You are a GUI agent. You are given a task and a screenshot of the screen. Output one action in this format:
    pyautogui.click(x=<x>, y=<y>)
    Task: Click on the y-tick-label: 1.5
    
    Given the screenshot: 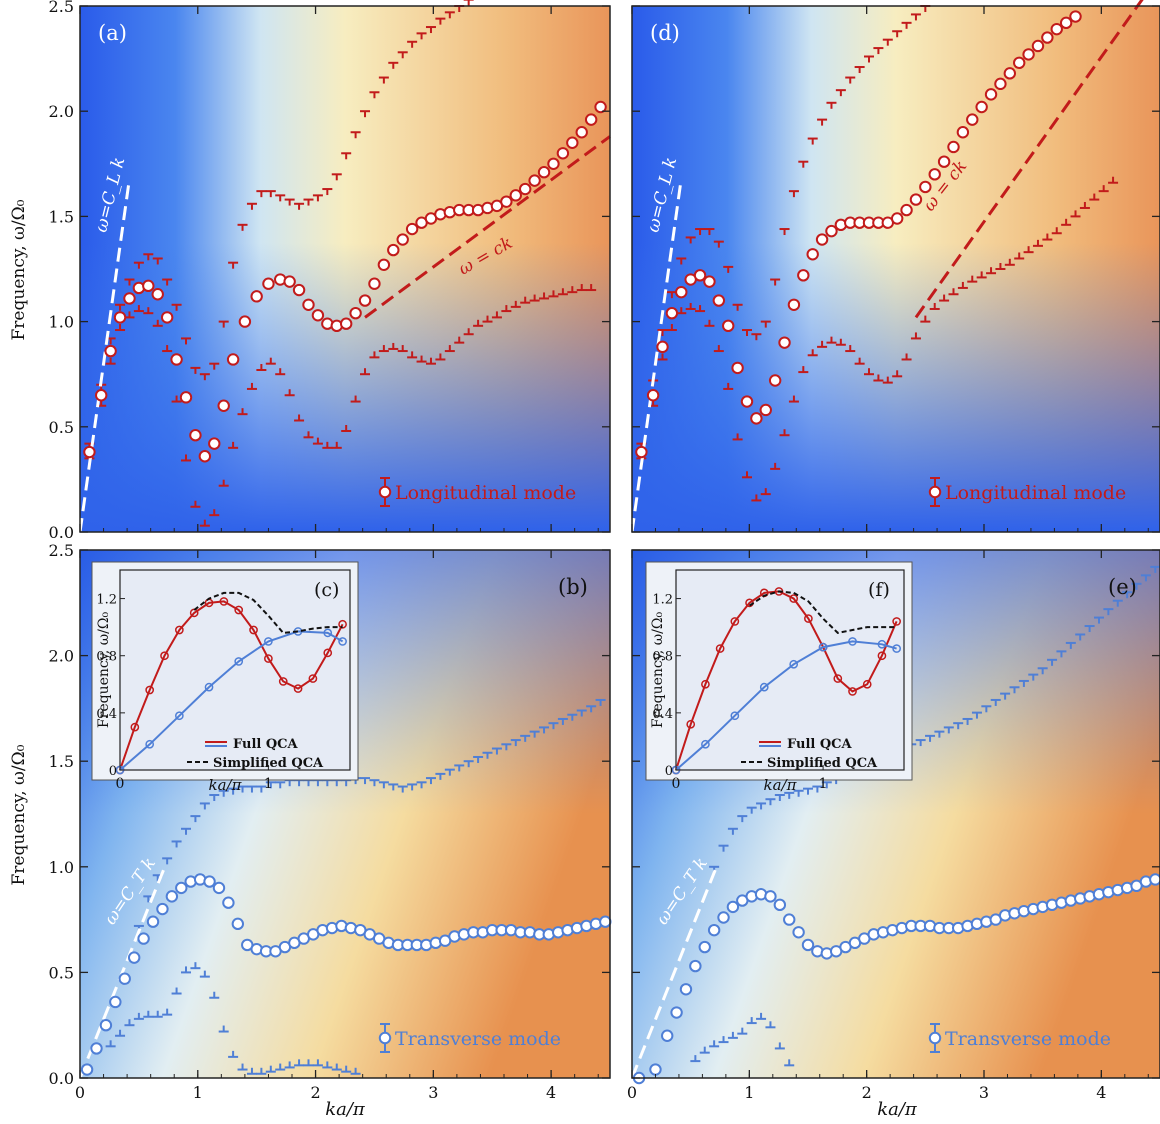 What is the action you would take?
    pyautogui.click(x=61, y=216)
    